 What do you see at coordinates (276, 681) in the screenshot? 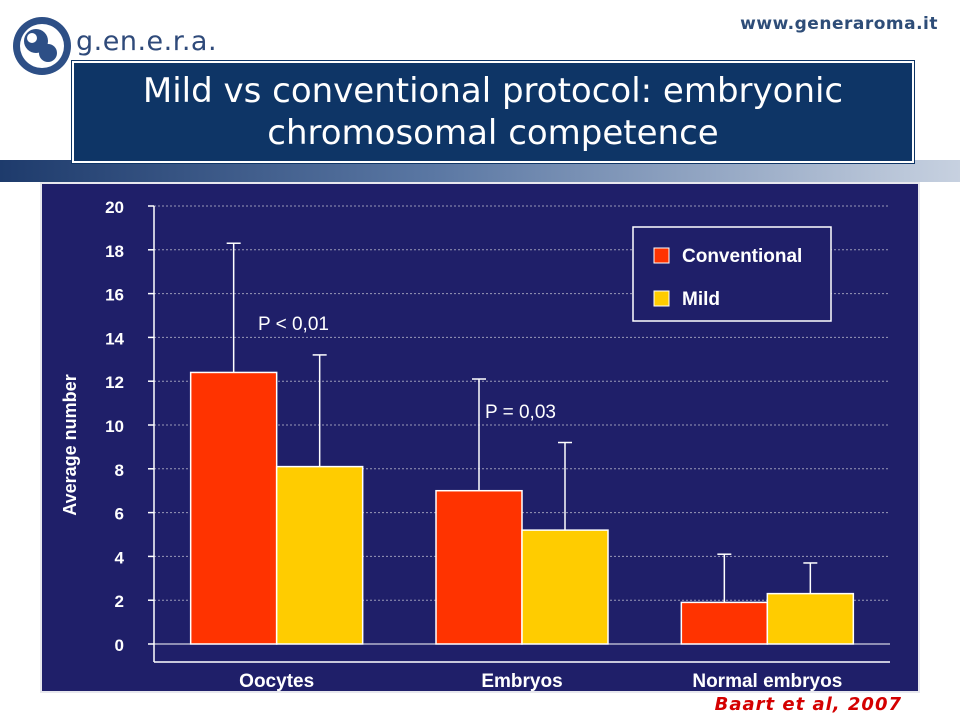
I see `x-tick-label: Oocytes` at bounding box center [276, 681].